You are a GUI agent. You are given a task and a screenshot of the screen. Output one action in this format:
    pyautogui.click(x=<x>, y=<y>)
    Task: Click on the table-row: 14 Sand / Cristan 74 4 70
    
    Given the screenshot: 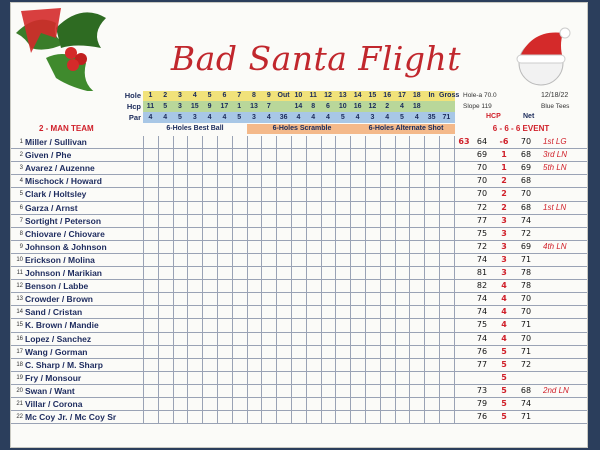 What is the action you would take?
    pyautogui.click(x=299, y=312)
    